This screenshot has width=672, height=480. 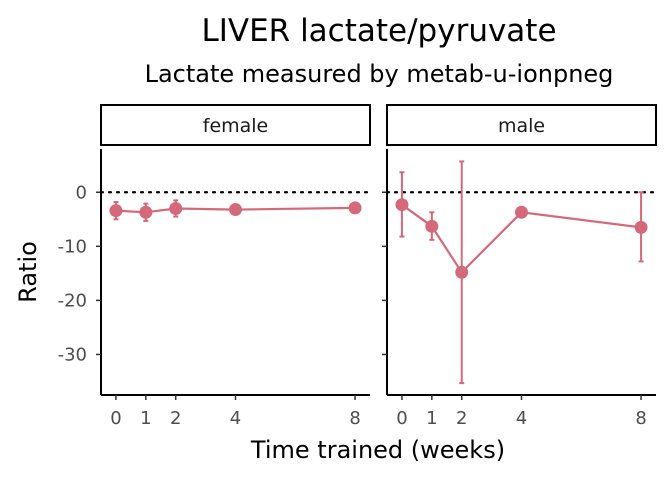 What do you see at coordinates (81, 192) in the screenshot?
I see `y-tick-label: 0` at bounding box center [81, 192].